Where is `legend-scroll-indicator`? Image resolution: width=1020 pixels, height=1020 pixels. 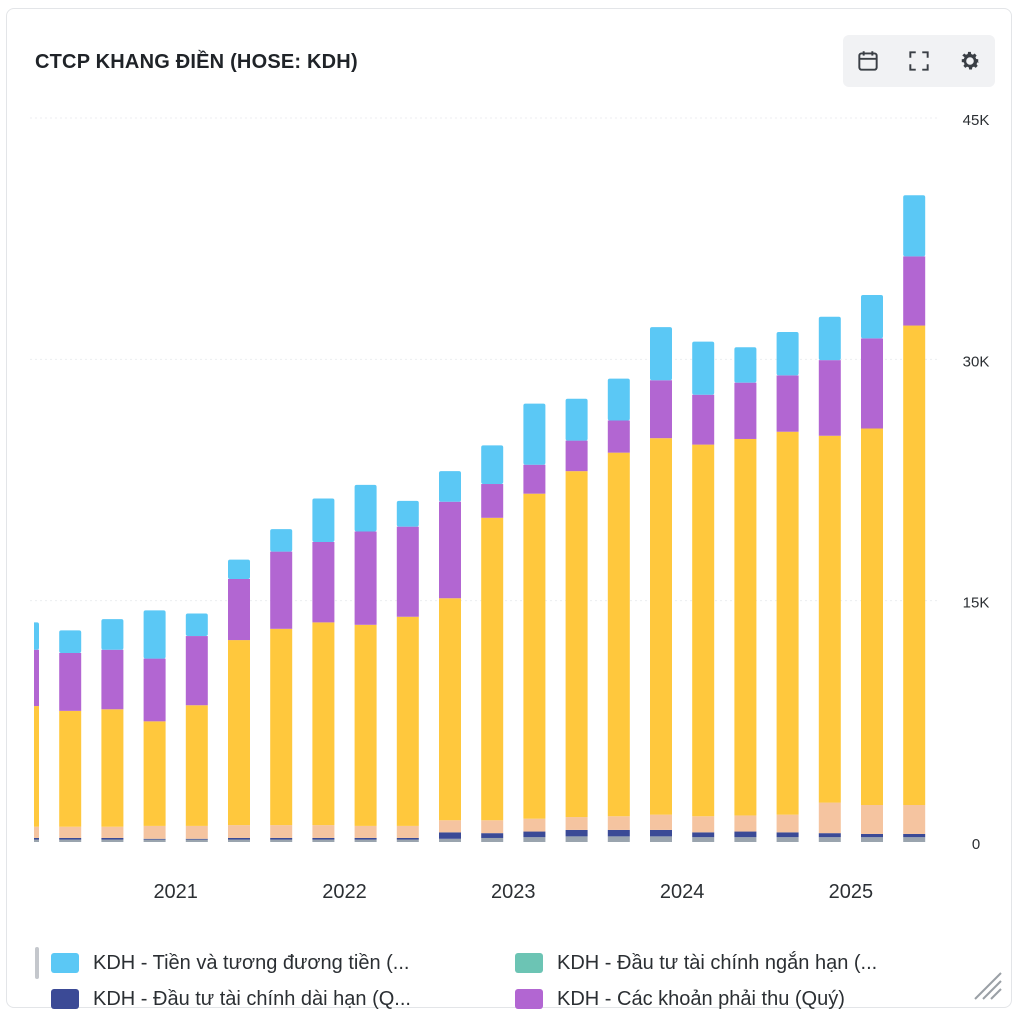
legend-scroll-indicator is located at coordinates (37, 963).